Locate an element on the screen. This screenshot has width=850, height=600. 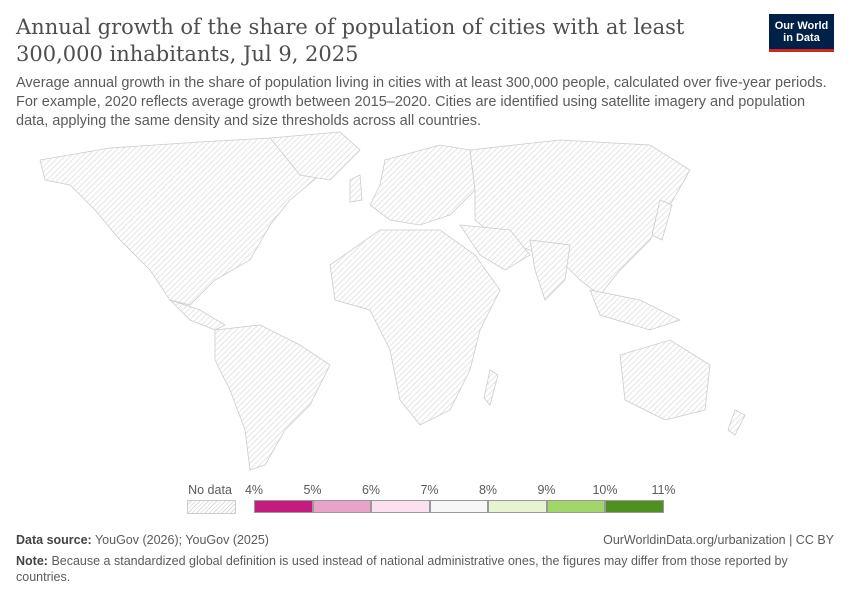
india is located at coordinates (550, 270).